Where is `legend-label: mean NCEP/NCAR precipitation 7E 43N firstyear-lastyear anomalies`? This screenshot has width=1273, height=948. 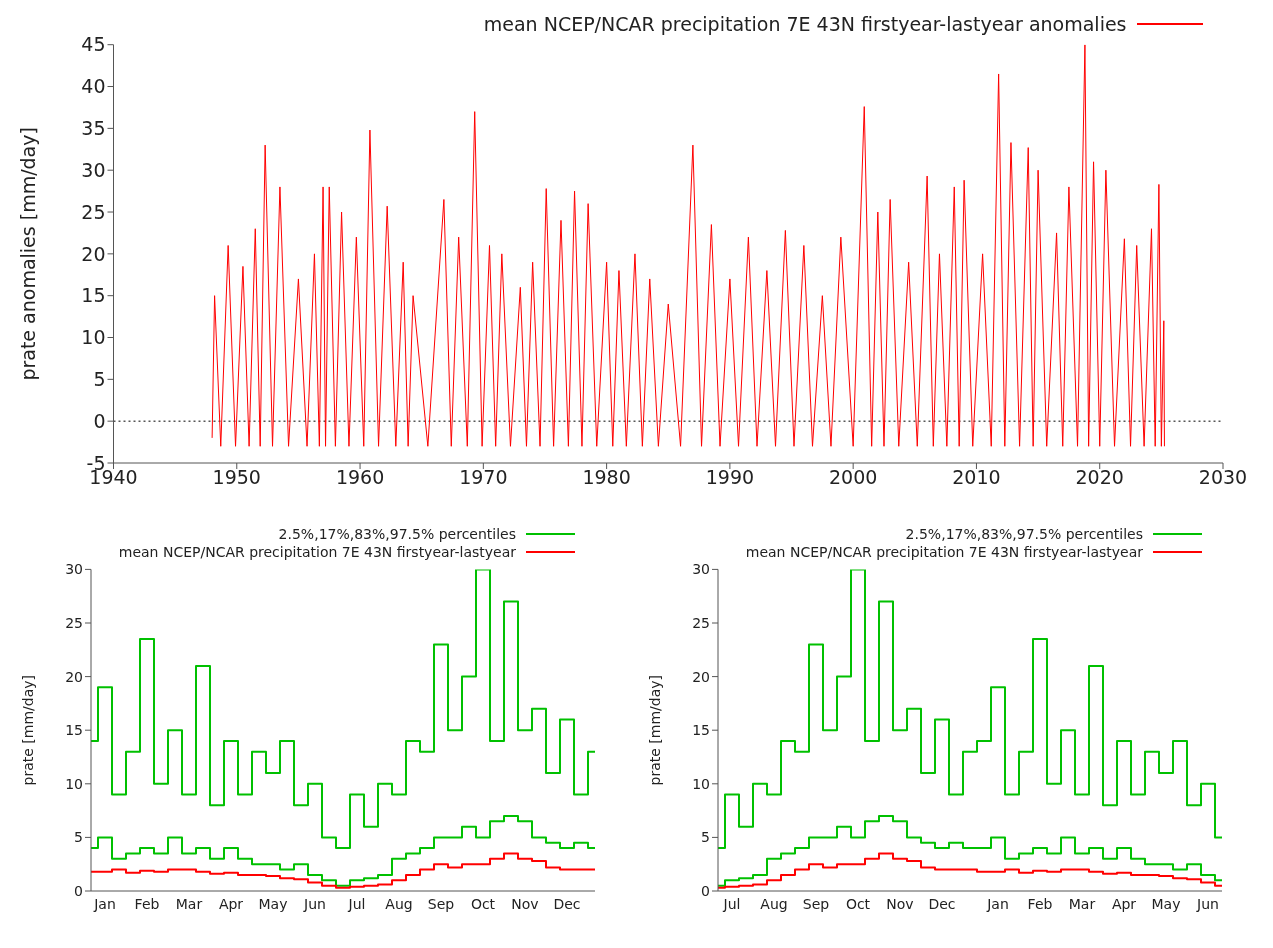 legend-label: mean NCEP/NCAR precipitation 7E 43N firstyear-lastyear anomalies is located at coordinates (805, 24).